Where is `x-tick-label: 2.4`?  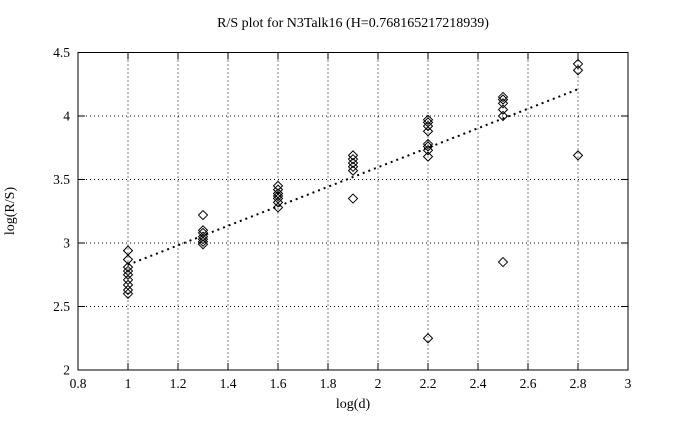 x-tick-label: 2.4 is located at coordinates (478, 383).